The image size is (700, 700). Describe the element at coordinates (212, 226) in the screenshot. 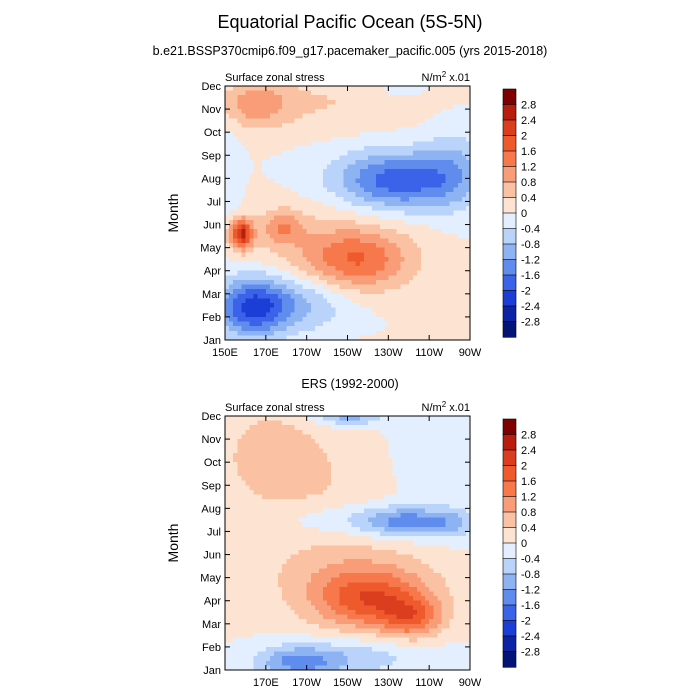

I see `y-tick-label: Jun` at that location.